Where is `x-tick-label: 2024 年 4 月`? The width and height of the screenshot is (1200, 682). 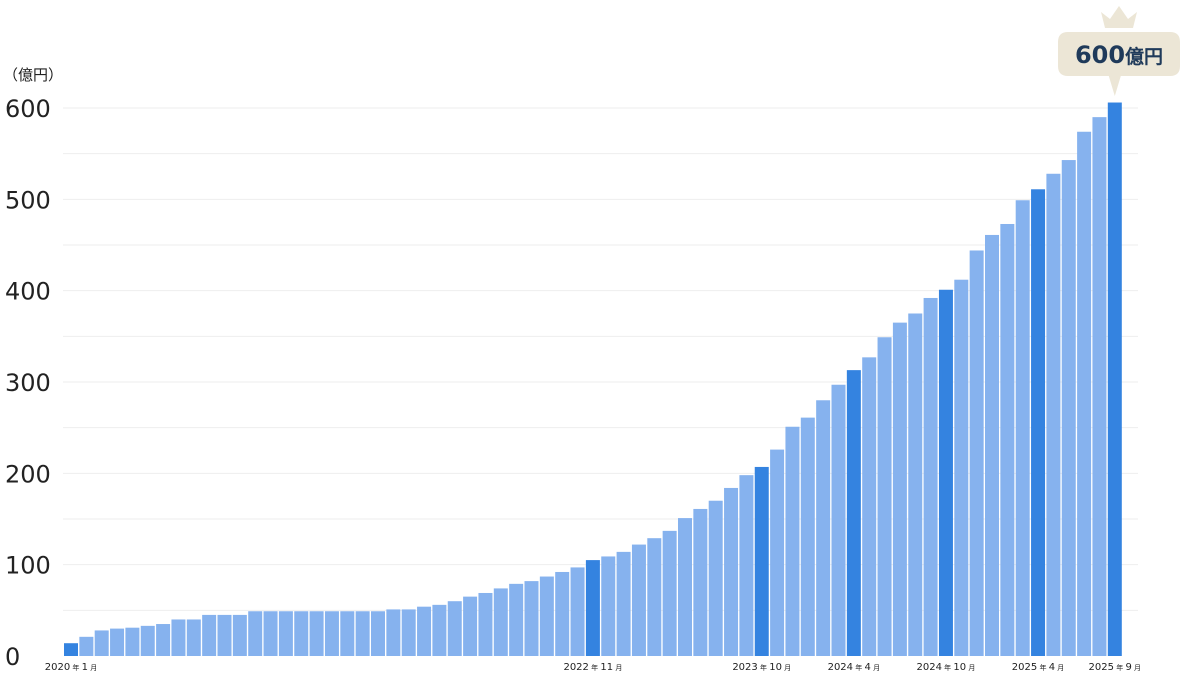
x-tick-label: 2024 年 4 月 is located at coordinates (854, 667).